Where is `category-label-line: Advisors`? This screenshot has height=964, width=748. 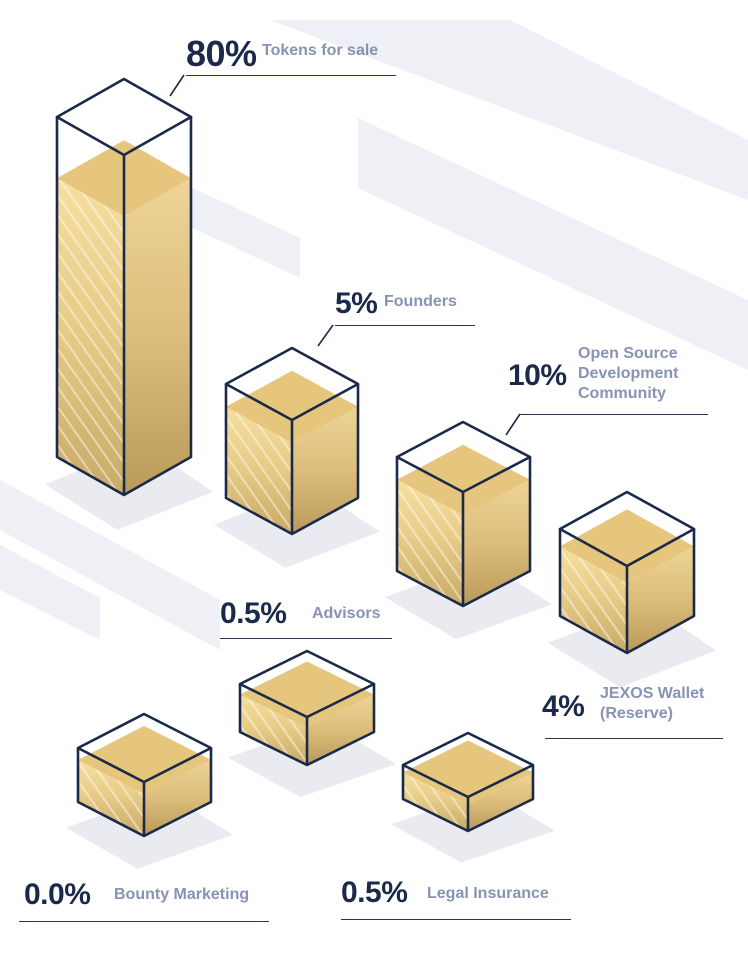 category-label-line: Advisors is located at coordinates (346, 613).